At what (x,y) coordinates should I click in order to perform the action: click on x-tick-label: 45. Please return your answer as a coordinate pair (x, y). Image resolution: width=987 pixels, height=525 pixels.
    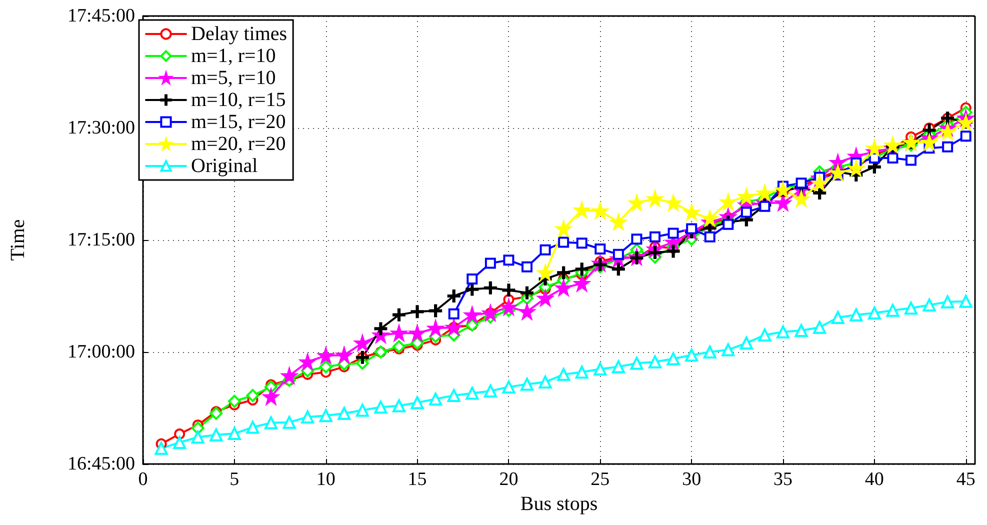
    Looking at the image, I should click on (966, 479).